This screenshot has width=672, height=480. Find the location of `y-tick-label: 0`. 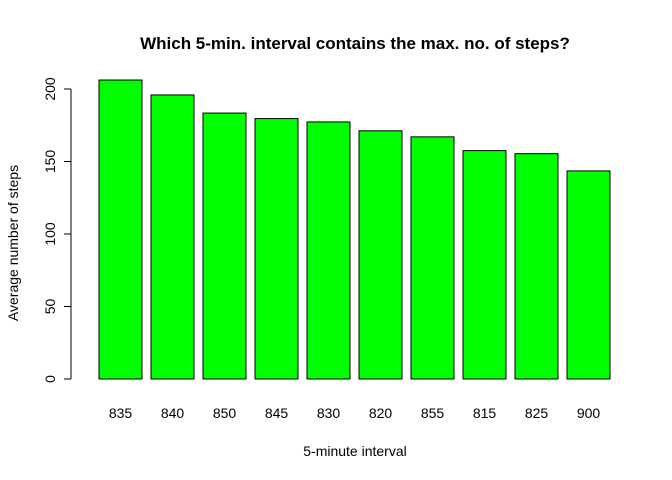

y-tick-label: 0 is located at coordinates (50, 379).